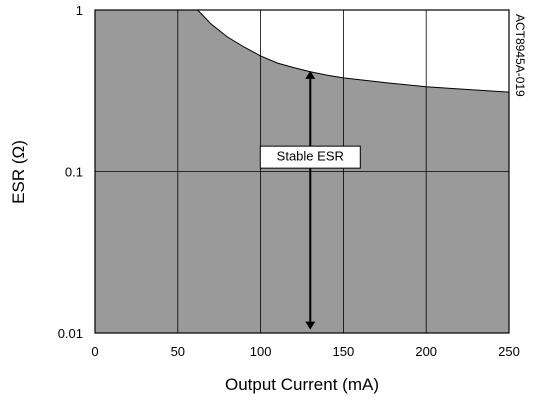 The width and height of the screenshot is (537, 401). I want to click on annotation-label: Stable ESR, so click(310, 156).